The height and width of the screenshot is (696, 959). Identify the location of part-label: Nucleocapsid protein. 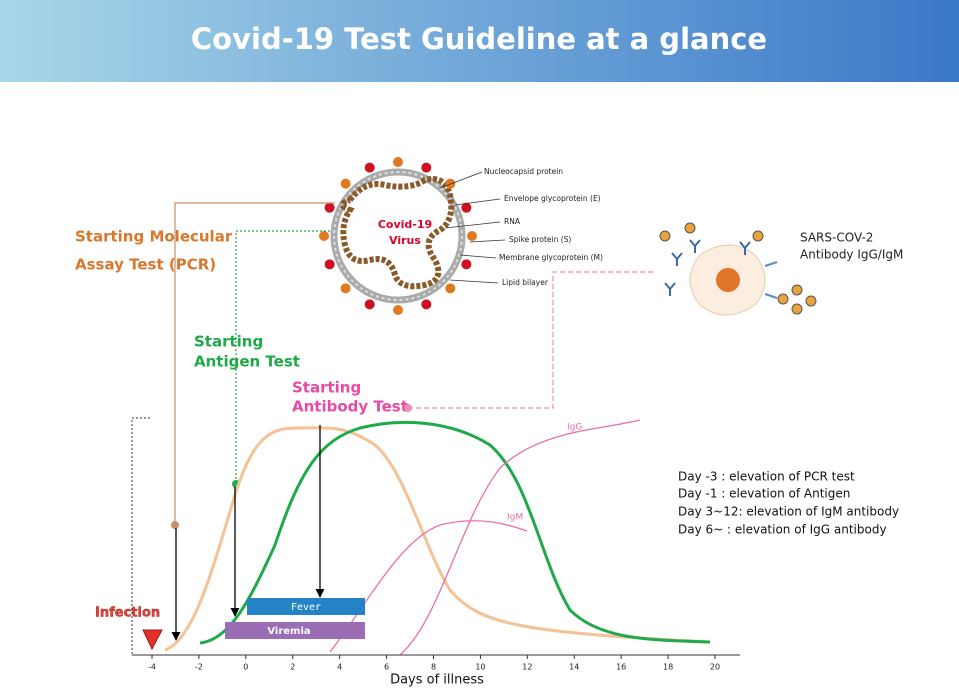
(523, 171).